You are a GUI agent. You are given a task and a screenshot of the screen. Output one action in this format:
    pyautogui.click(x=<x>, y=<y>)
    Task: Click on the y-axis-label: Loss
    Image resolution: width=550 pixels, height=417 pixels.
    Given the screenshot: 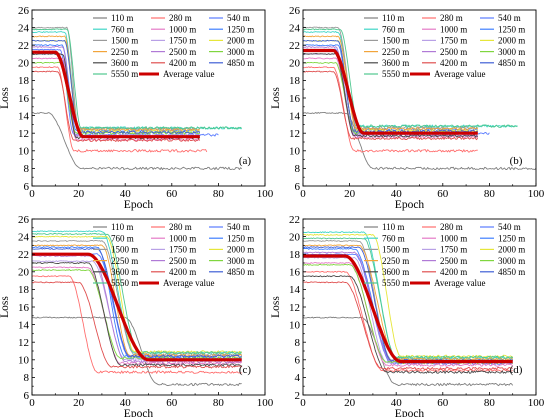 What is the action you would take?
    pyautogui.click(x=276, y=98)
    